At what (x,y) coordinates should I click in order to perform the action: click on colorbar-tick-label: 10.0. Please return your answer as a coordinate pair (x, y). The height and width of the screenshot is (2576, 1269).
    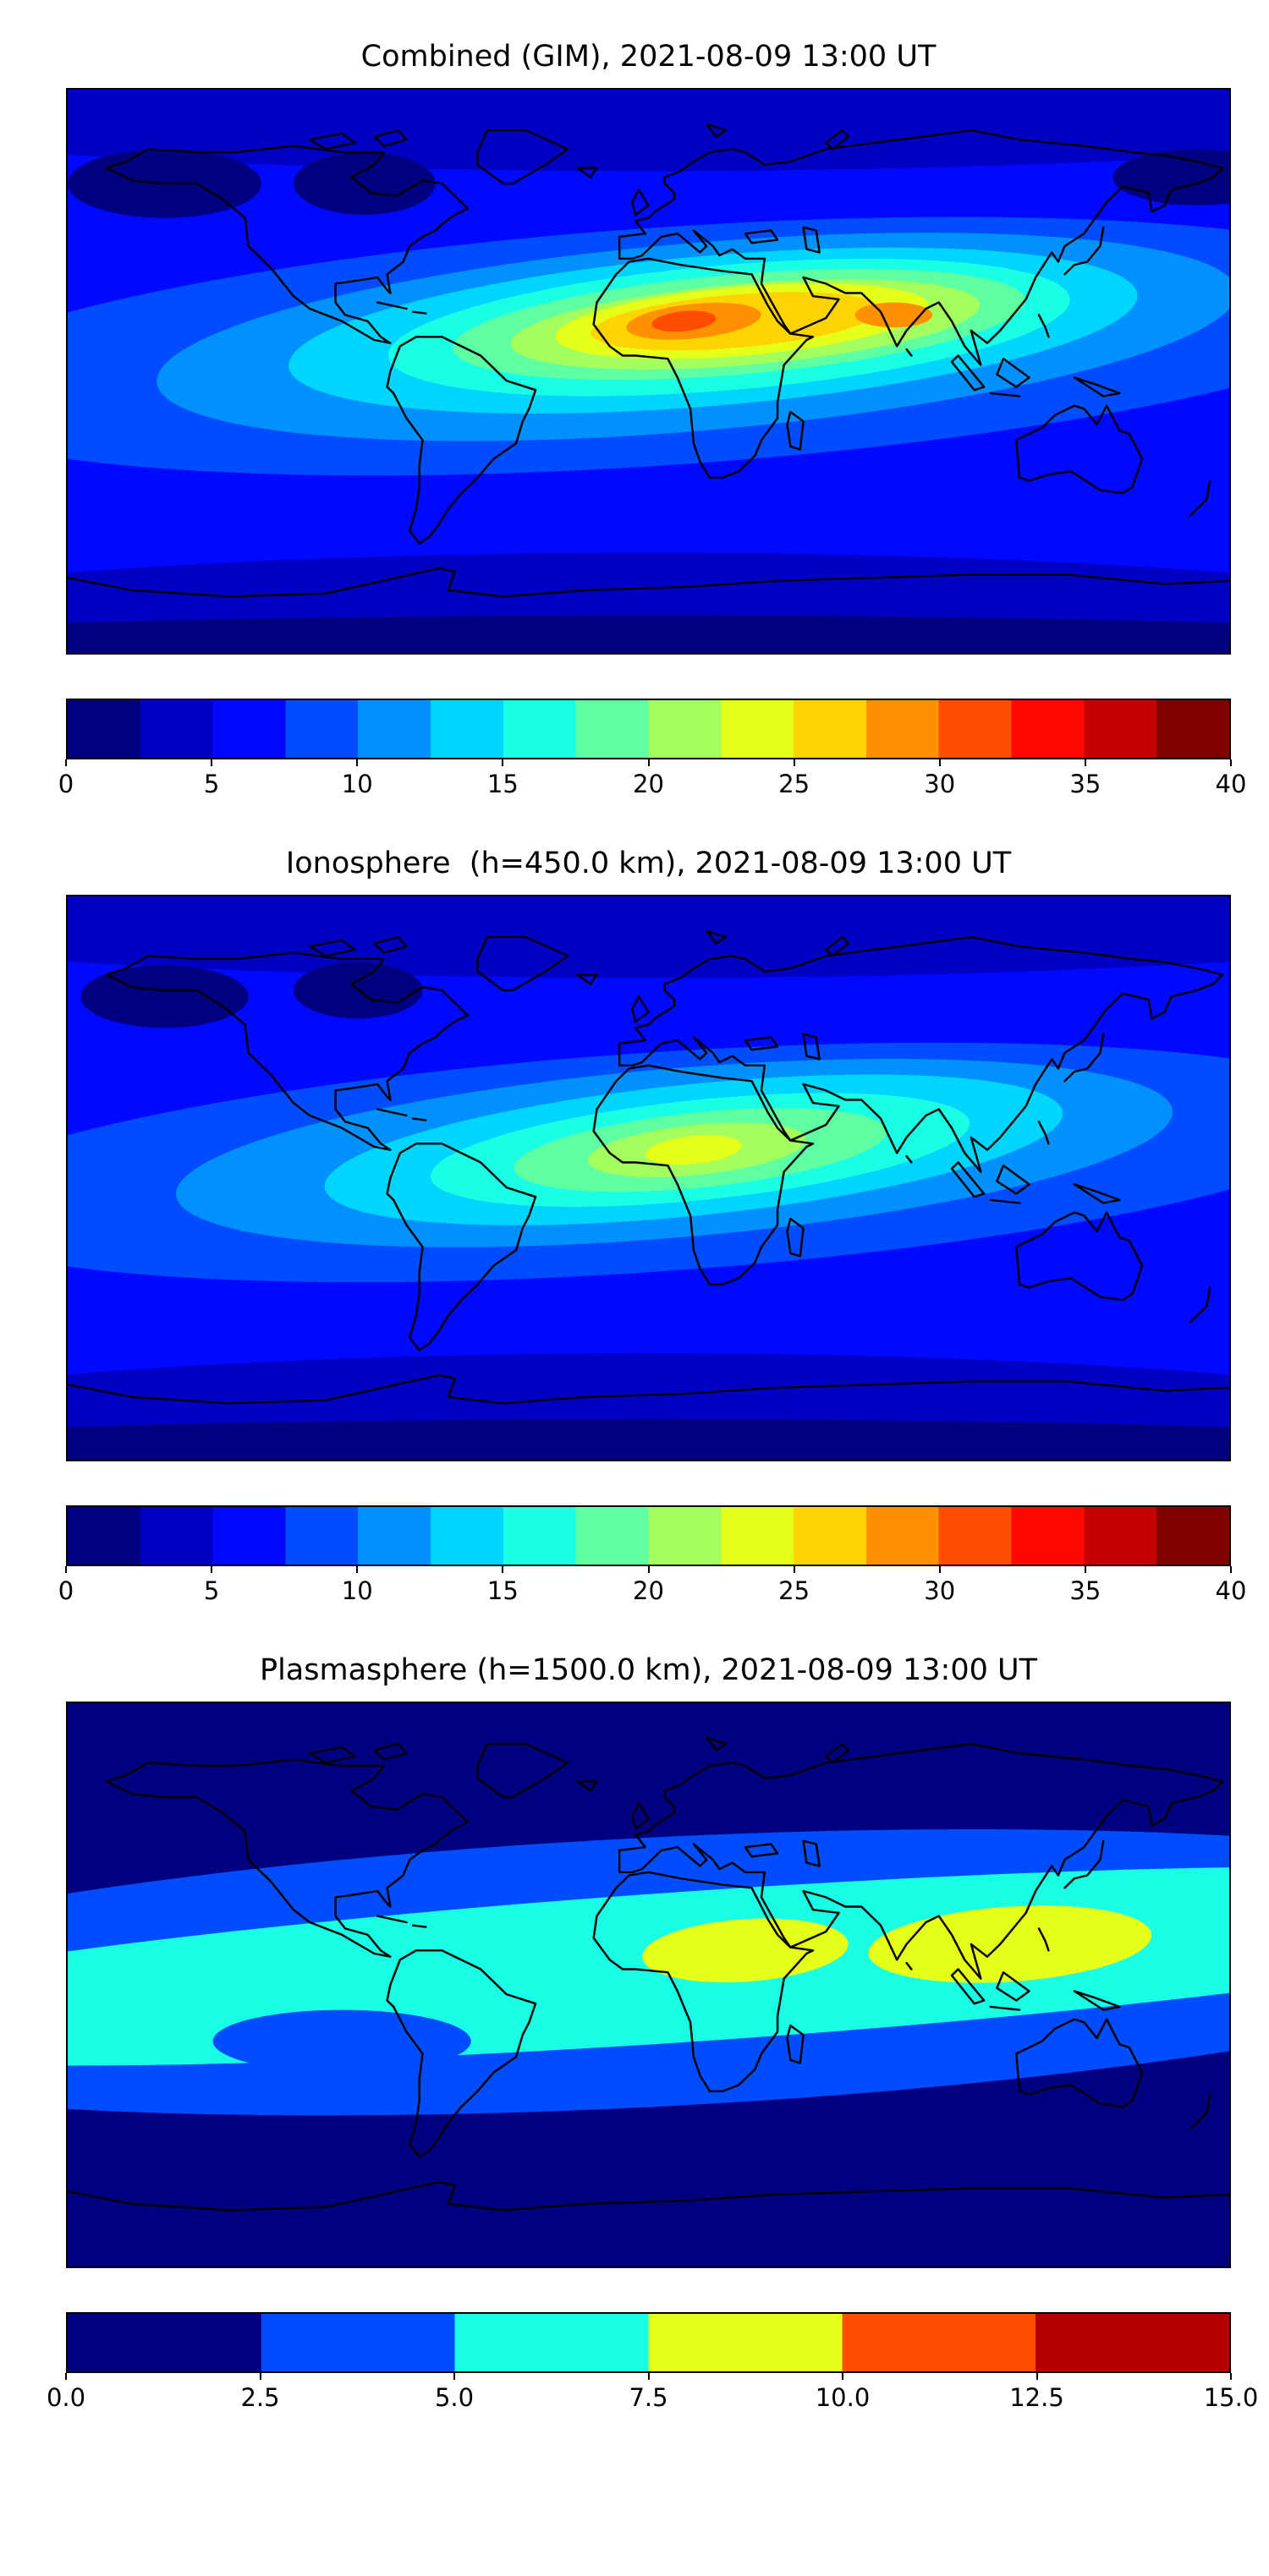
    Looking at the image, I should click on (843, 2397).